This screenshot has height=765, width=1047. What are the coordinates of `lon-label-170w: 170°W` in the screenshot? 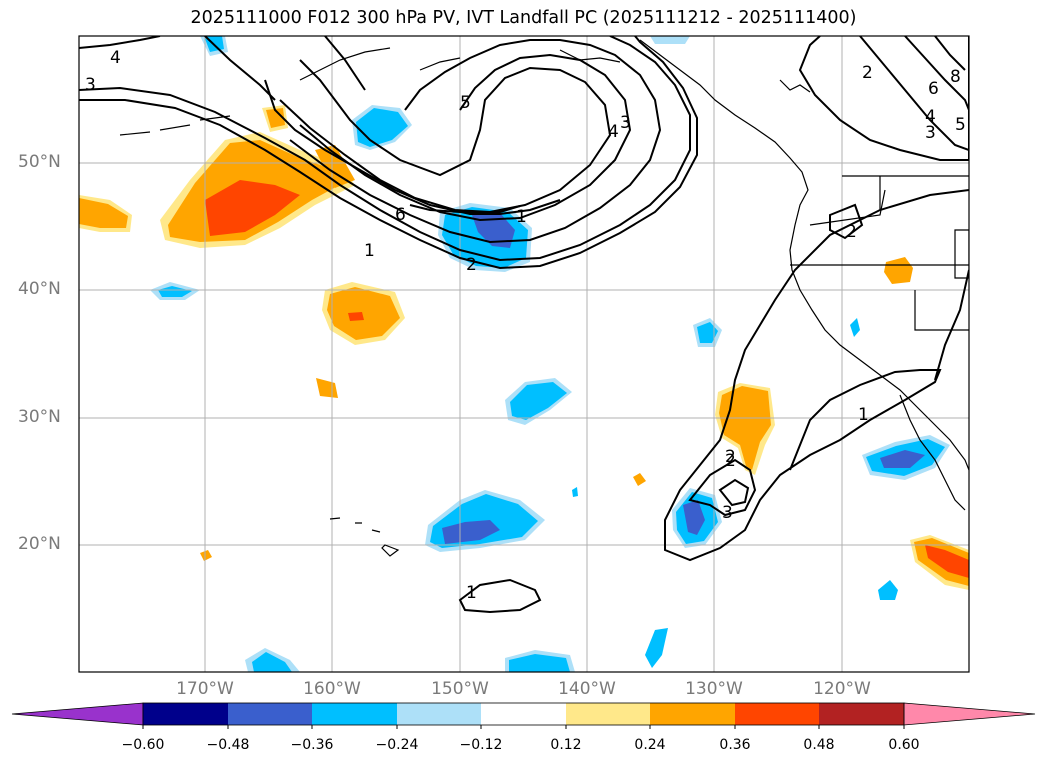 It's located at (205, 689).